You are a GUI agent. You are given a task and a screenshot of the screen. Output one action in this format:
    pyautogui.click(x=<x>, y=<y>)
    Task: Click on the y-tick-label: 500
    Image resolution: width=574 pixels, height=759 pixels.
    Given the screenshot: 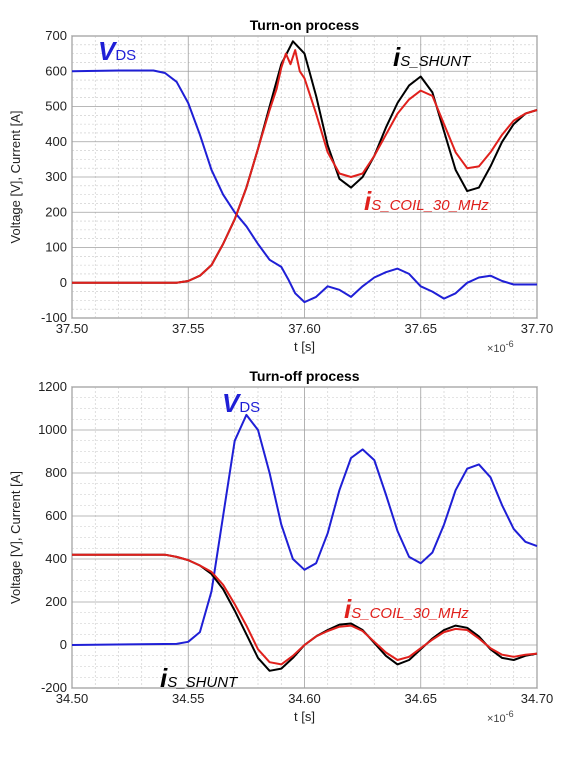 What is the action you would take?
    pyautogui.click(x=56, y=106)
    